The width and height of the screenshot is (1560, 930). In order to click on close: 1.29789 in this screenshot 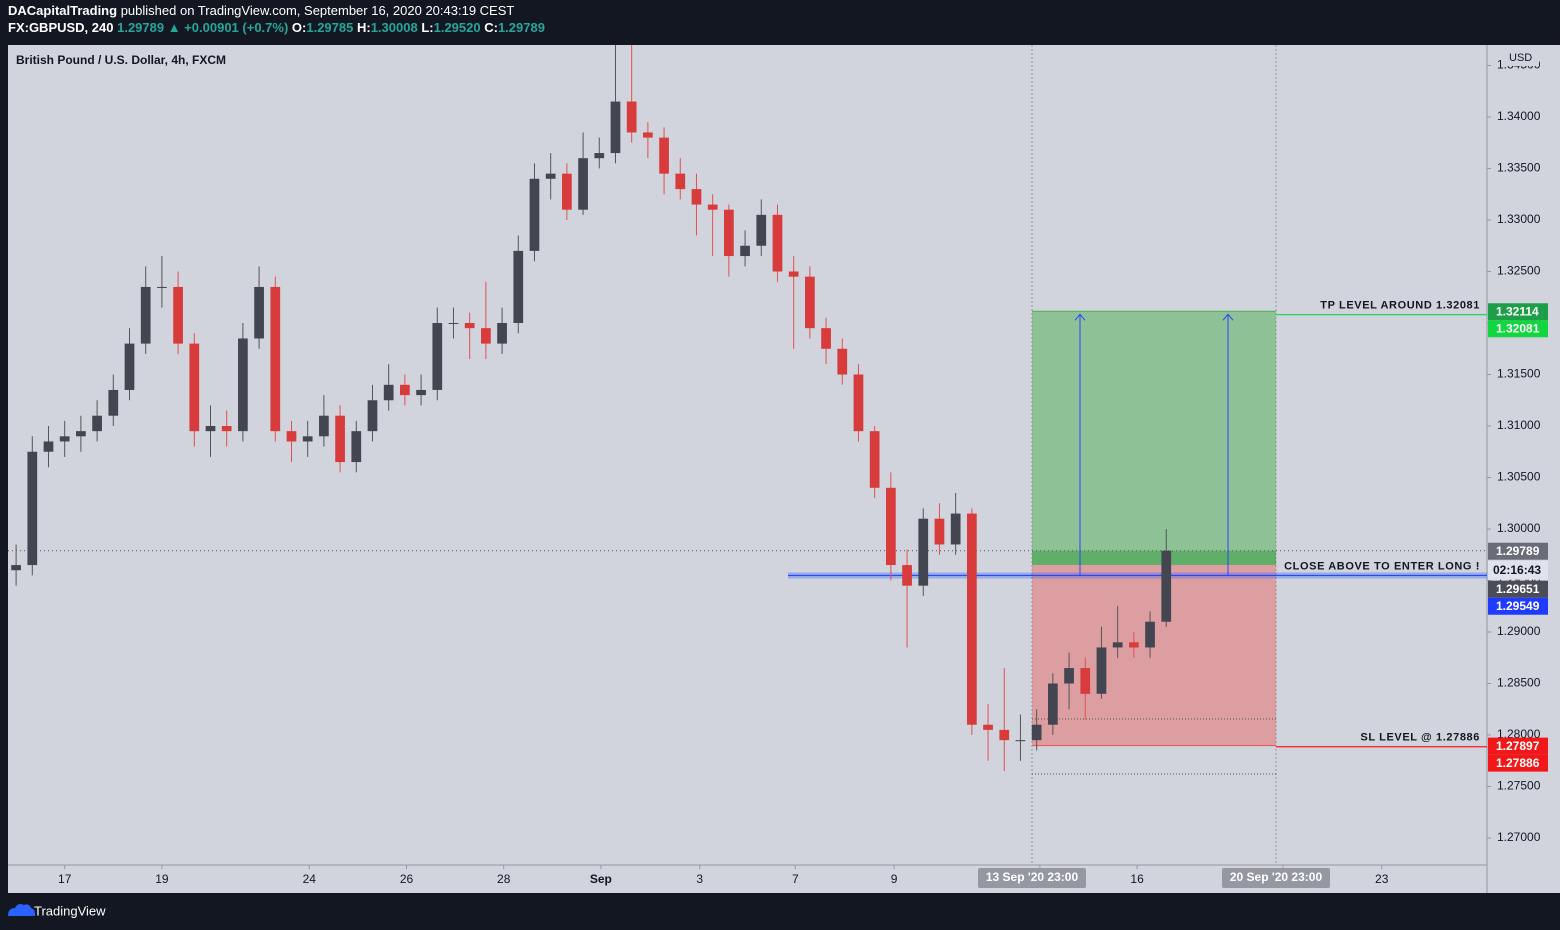, I will do `click(521, 27)`.